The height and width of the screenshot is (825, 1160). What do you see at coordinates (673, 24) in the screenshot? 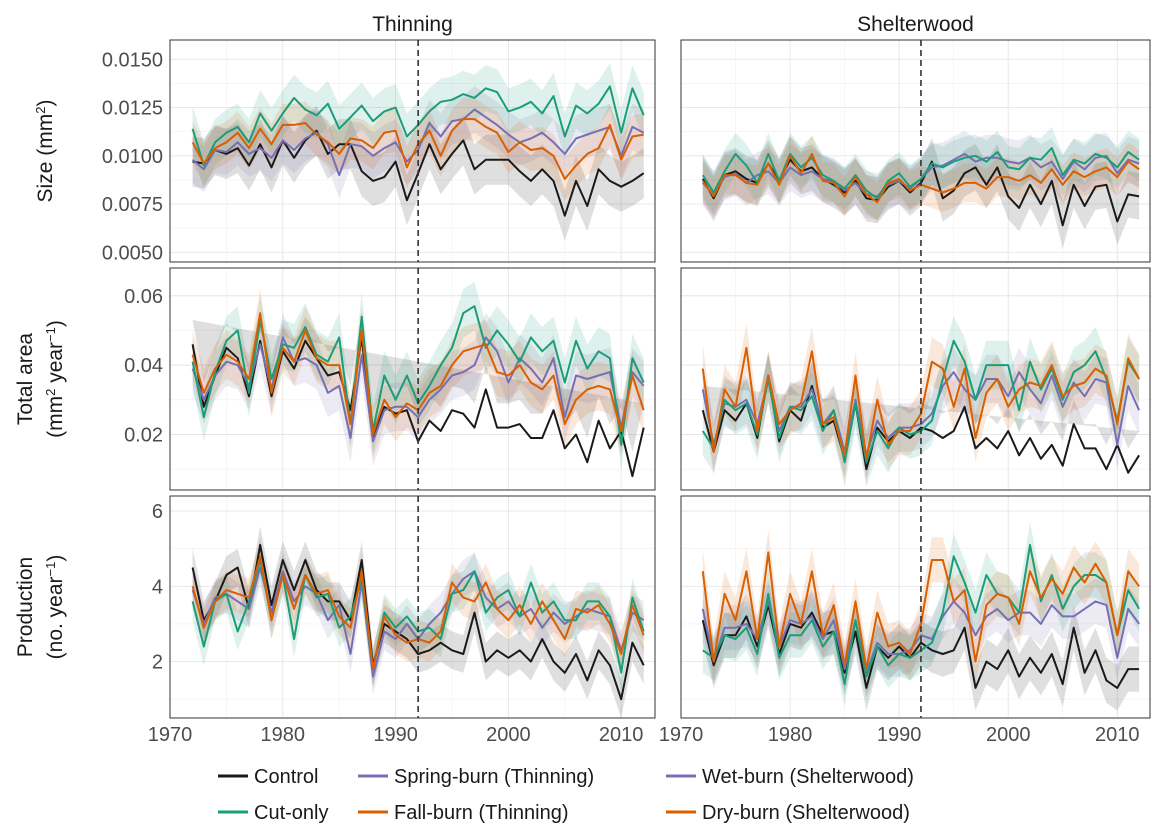
I see `facet-column-headers: Thinning Shelterwood` at bounding box center [673, 24].